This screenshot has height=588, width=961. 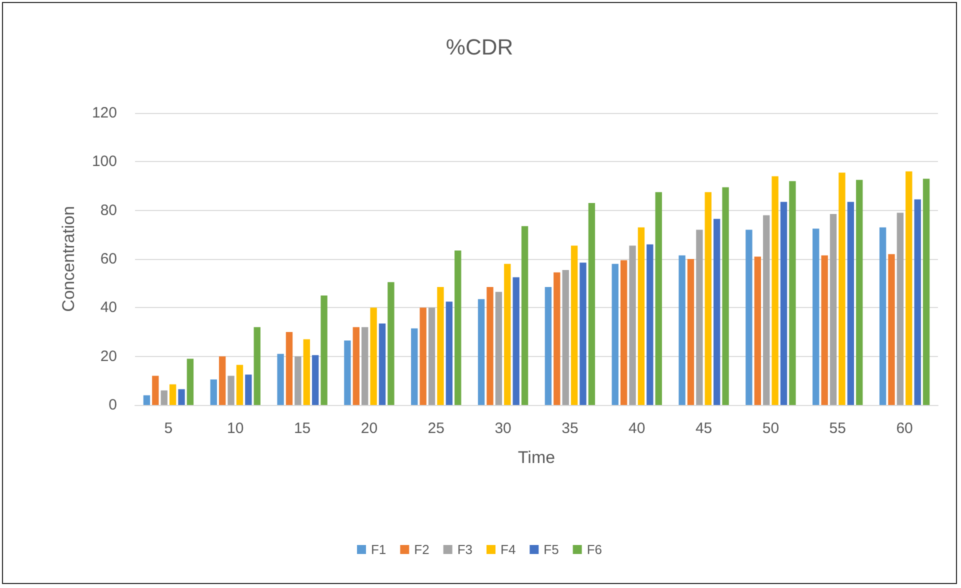 What do you see at coordinates (378, 549) in the screenshot?
I see `legend-label: F1` at bounding box center [378, 549].